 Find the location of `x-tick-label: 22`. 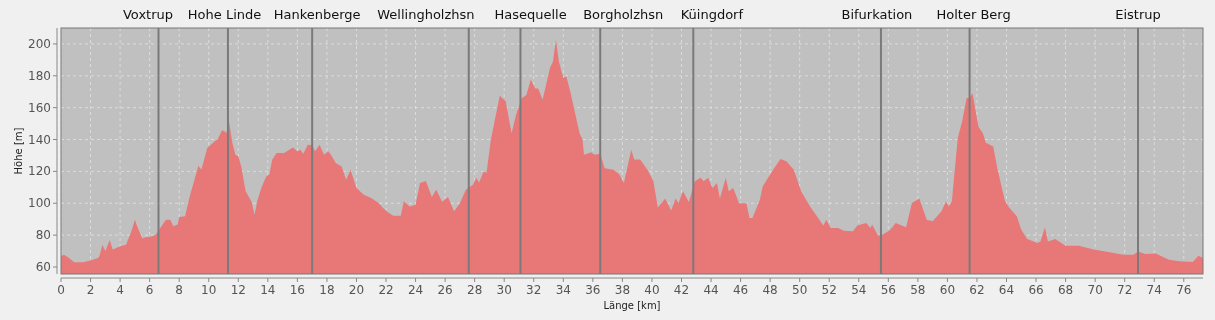

x-tick-label: 22 is located at coordinates (386, 290).